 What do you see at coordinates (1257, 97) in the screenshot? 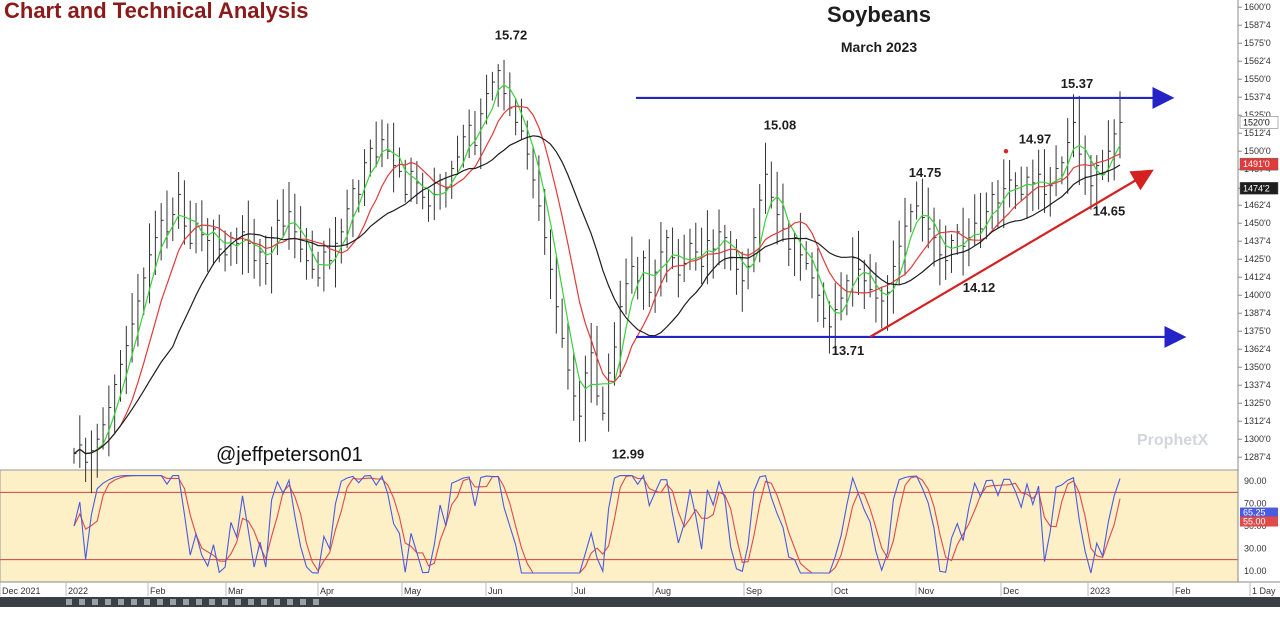
I see `price-tick-label: 1537'4` at bounding box center [1257, 97].